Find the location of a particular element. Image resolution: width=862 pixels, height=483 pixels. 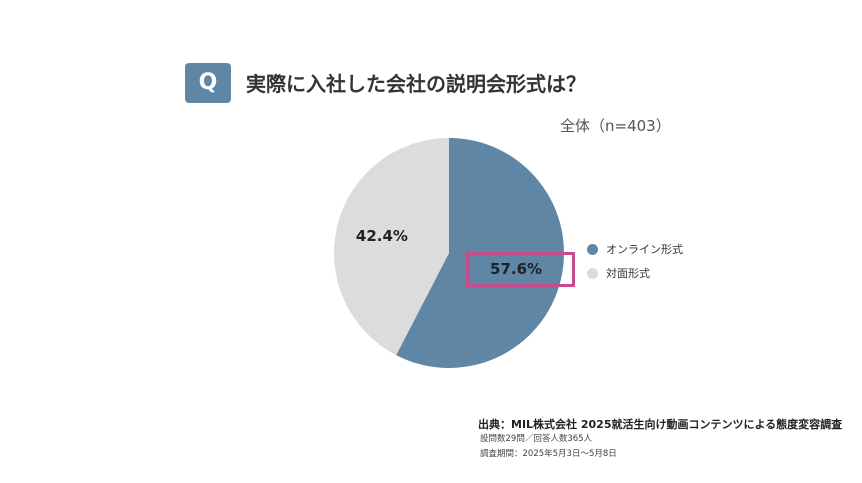

pie-label-online: 57.6% is located at coordinates (516, 269).